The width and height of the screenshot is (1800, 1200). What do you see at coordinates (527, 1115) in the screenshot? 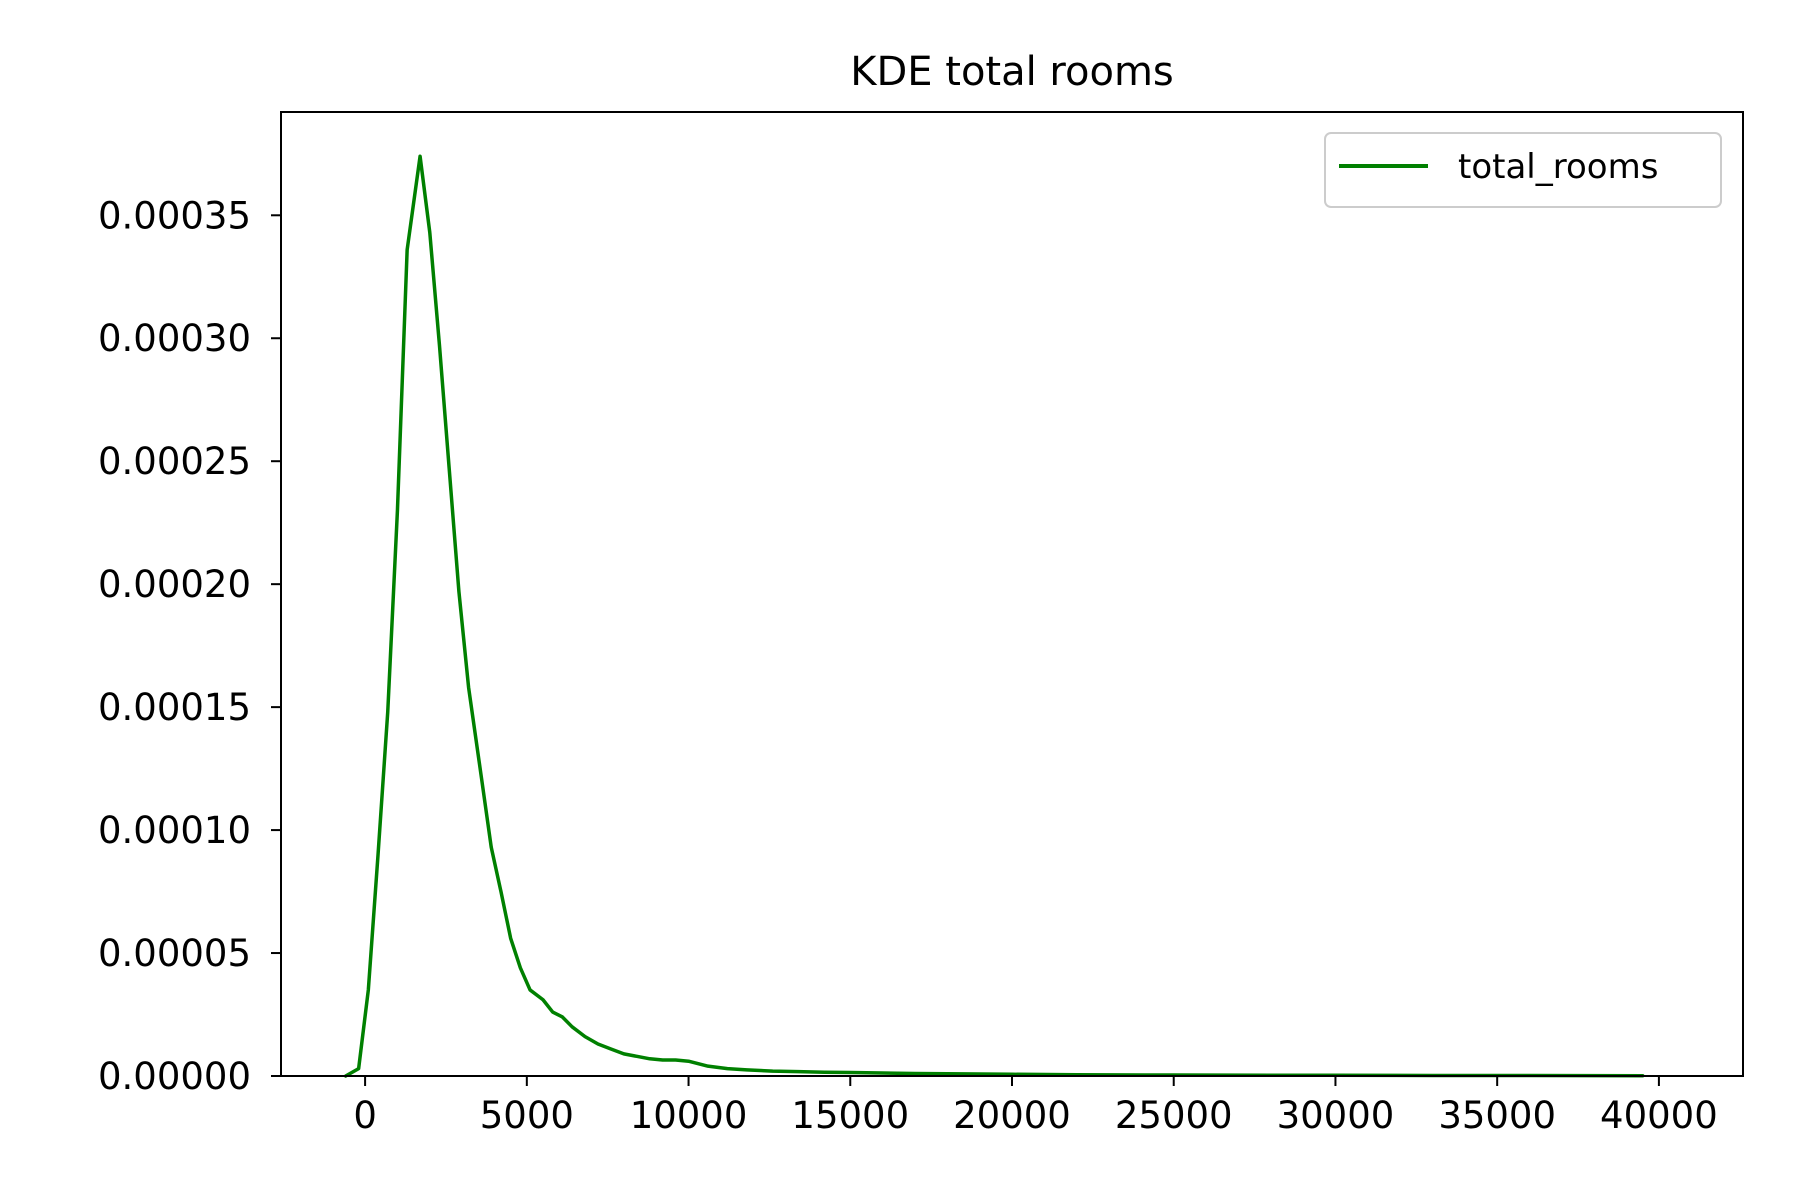
I see `x-tick-label: 5000` at bounding box center [527, 1115].